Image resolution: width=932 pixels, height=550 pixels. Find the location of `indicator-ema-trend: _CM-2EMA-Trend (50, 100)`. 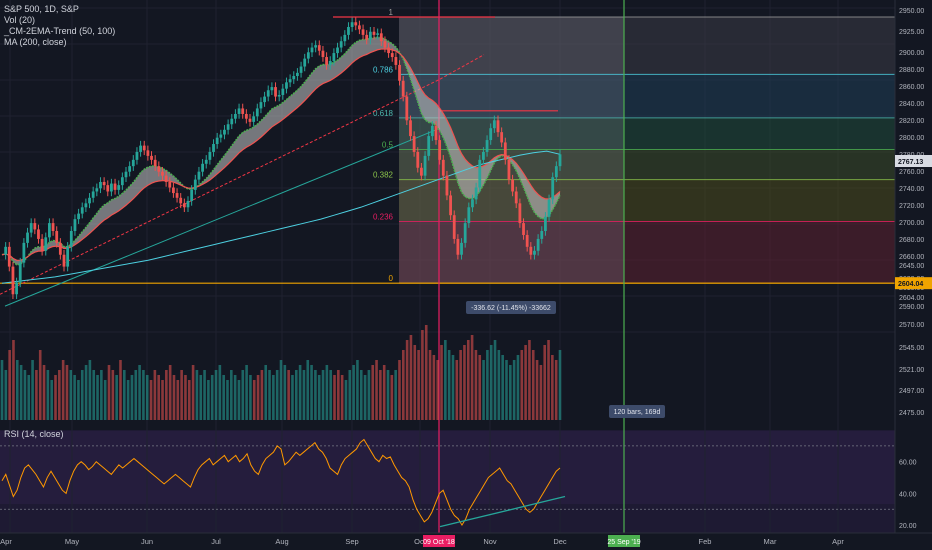

indicator-ema-trend: _CM-2EMA-Trend (50, 100) is located at coordinates (60, 31).